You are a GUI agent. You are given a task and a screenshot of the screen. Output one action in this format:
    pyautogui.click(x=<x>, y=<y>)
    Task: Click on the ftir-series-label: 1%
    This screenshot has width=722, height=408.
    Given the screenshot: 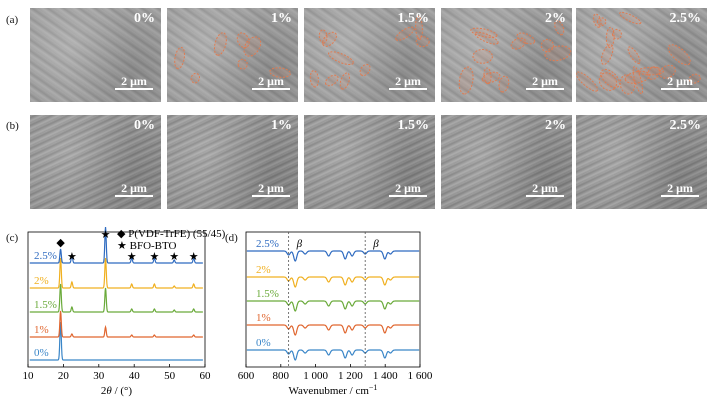 What is the action you would take?
    pyautogui.click(x=263, y=318)
    